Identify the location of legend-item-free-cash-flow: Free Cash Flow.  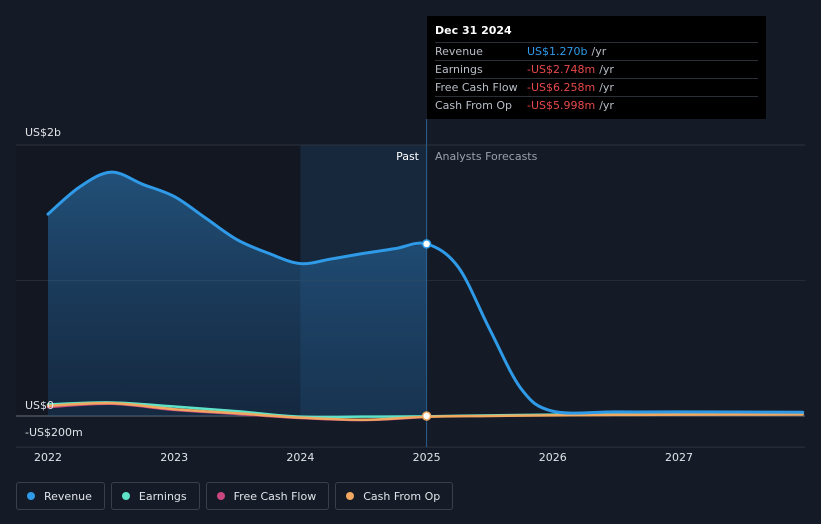
(267, 496).